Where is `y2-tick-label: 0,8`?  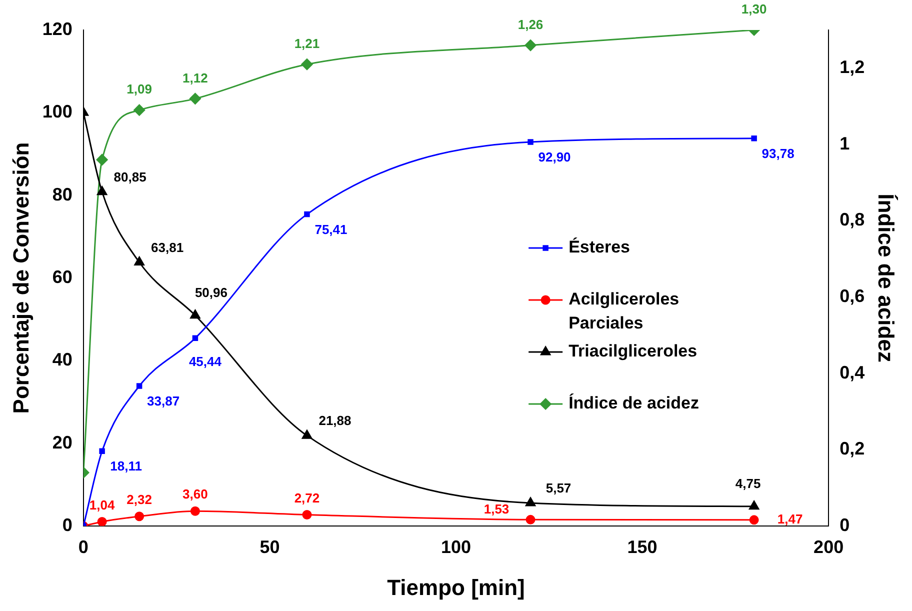 y2-tick-label: 0,8 is located at coordinates (852, 220).